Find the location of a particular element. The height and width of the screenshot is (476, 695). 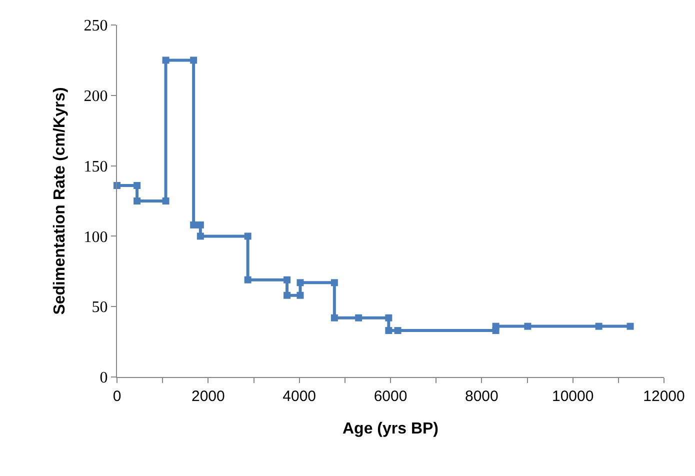

y-tick-label: 200 is located at coordinates (96, 96).